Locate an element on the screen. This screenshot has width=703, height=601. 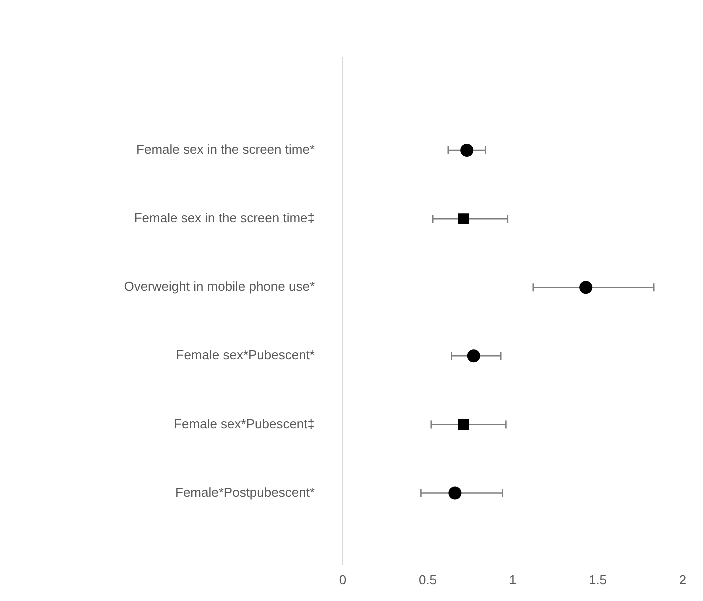
y-tick-label: Female*Postpubescent* is located at coordinates (245, 492).